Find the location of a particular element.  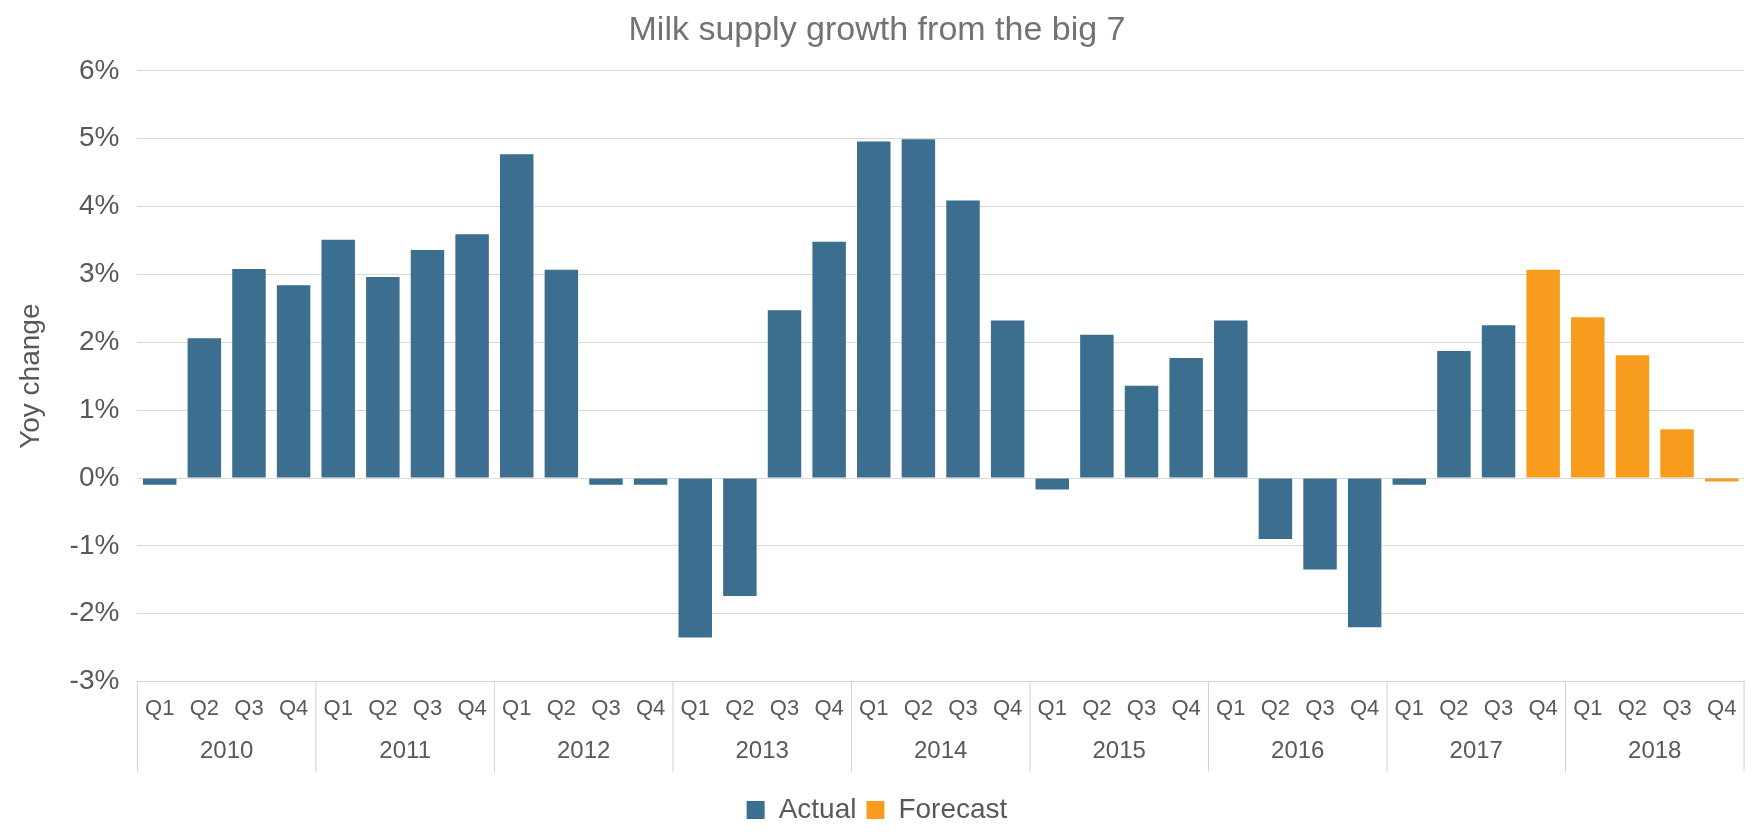

text: 2010 is located at coordinates (226, 750).